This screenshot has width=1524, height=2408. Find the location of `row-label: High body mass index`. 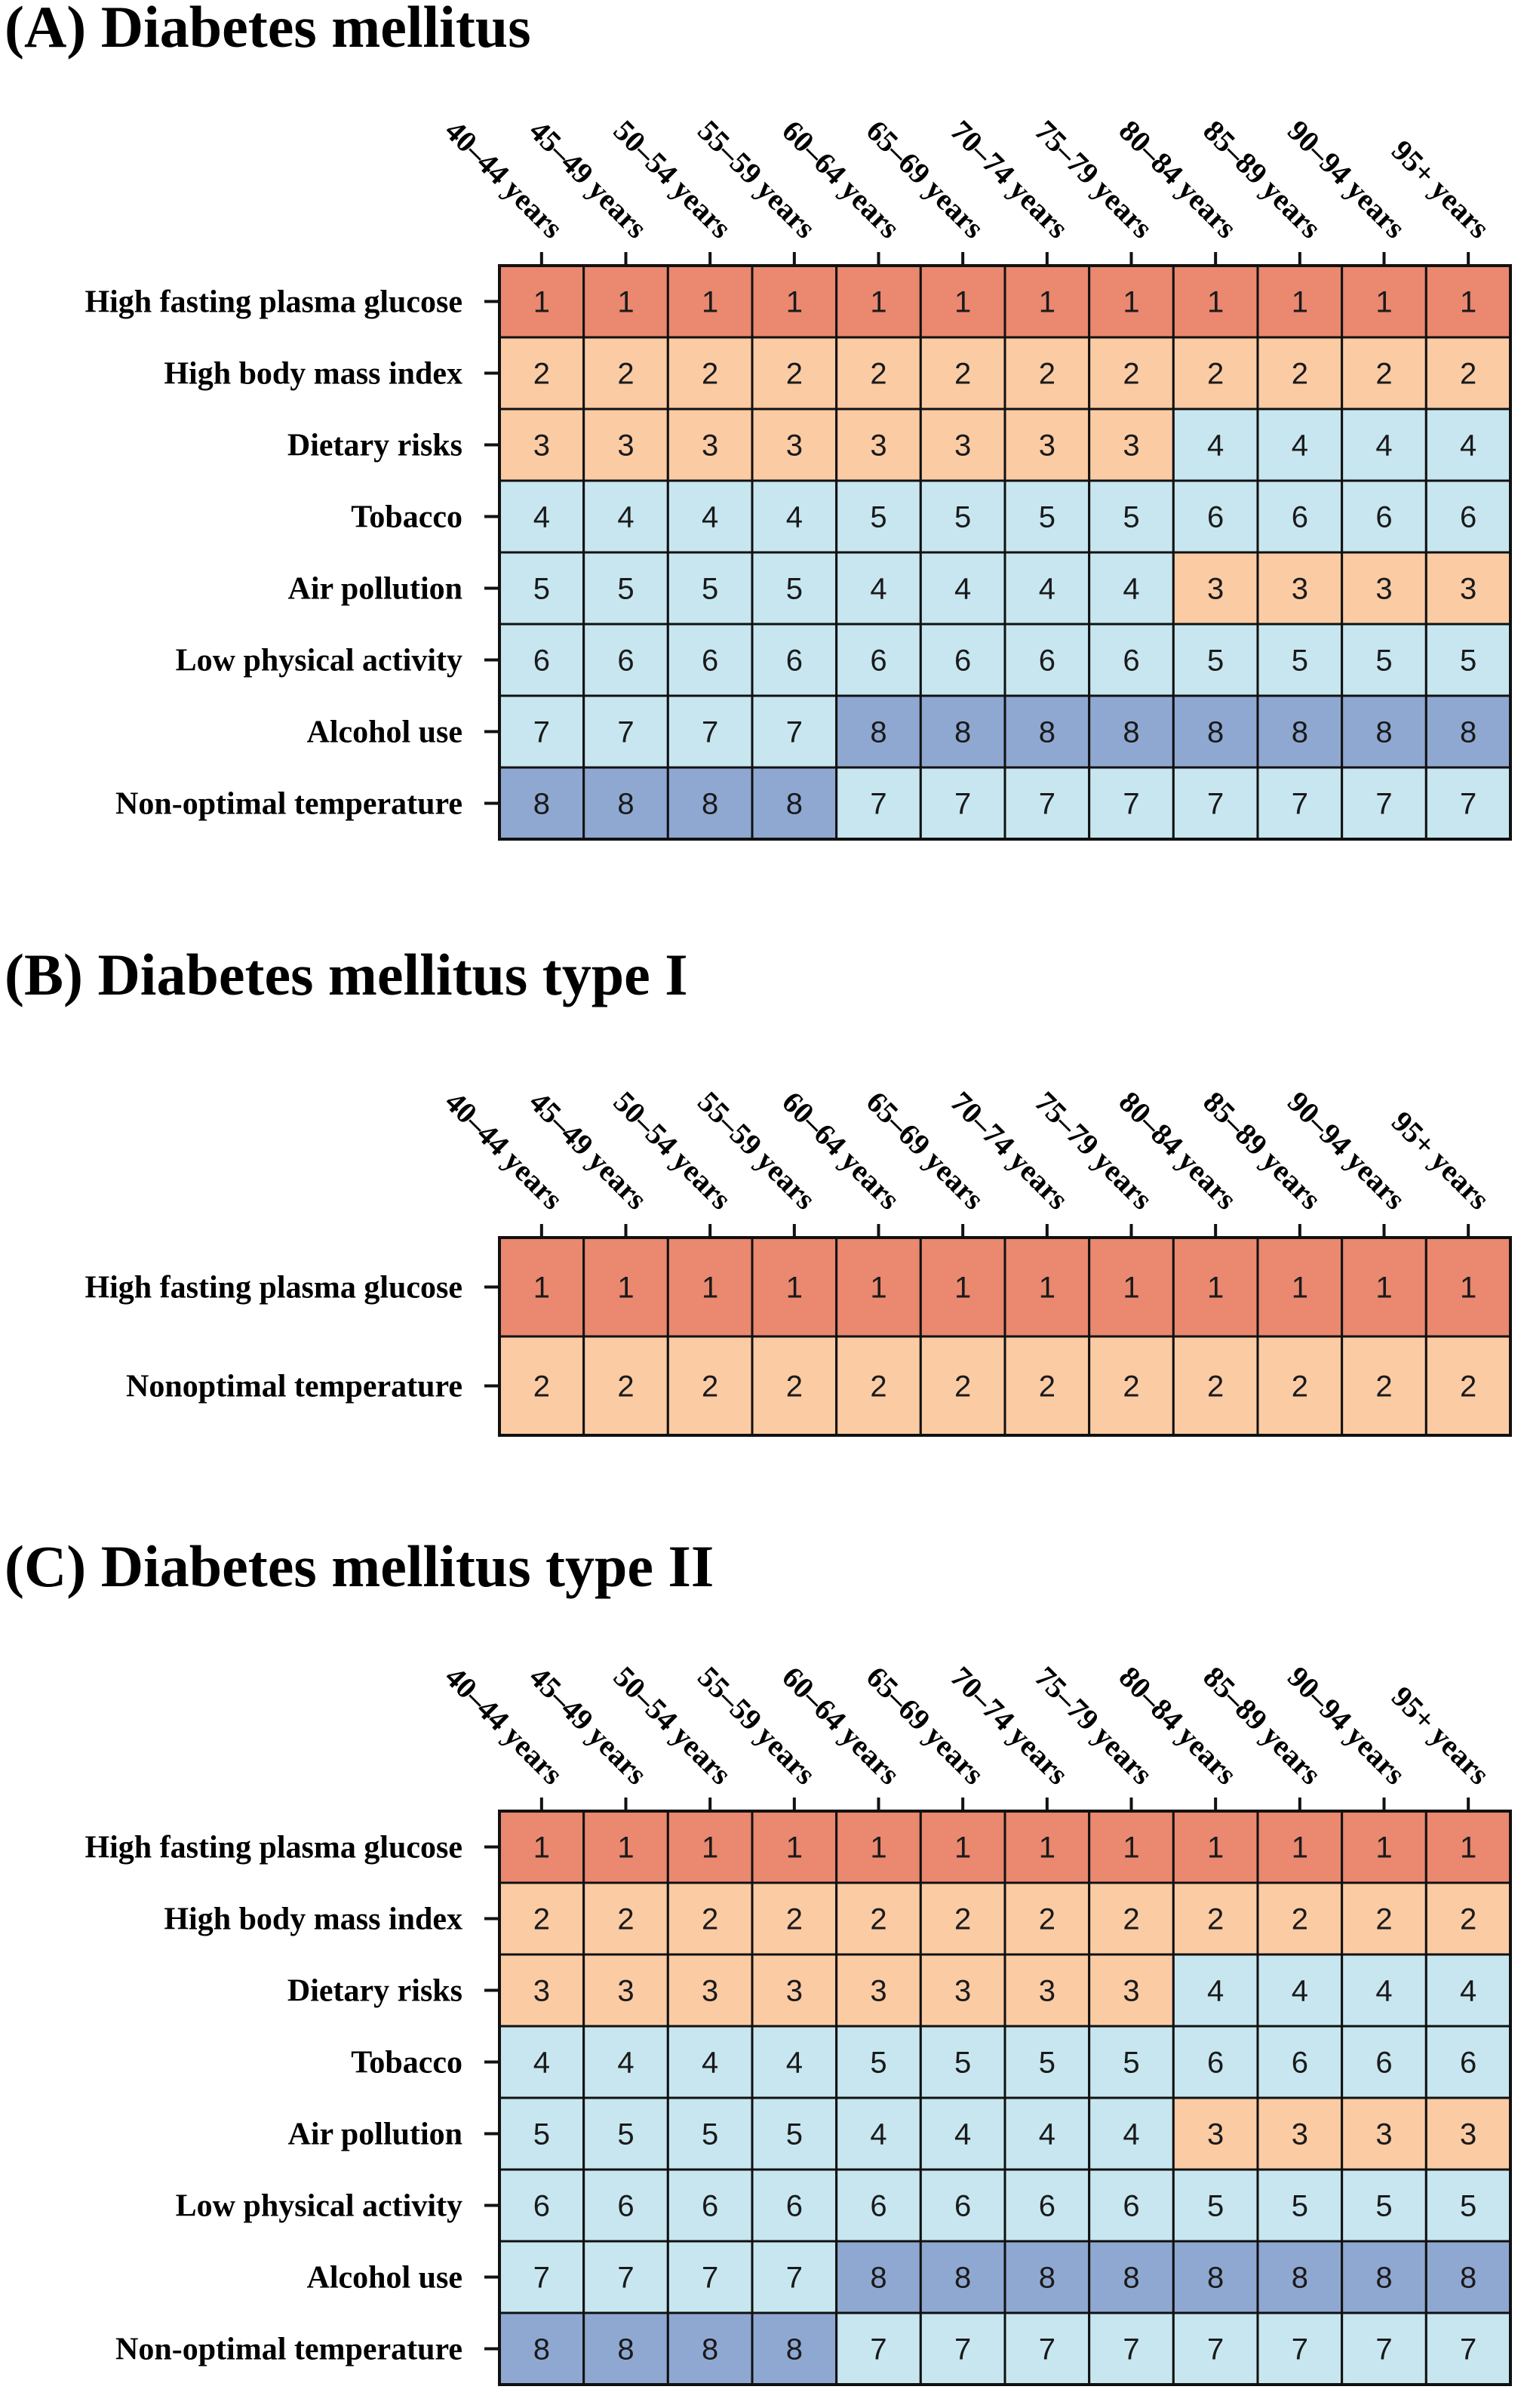

row-label: High body mass index is located at coordinates (313, 374).